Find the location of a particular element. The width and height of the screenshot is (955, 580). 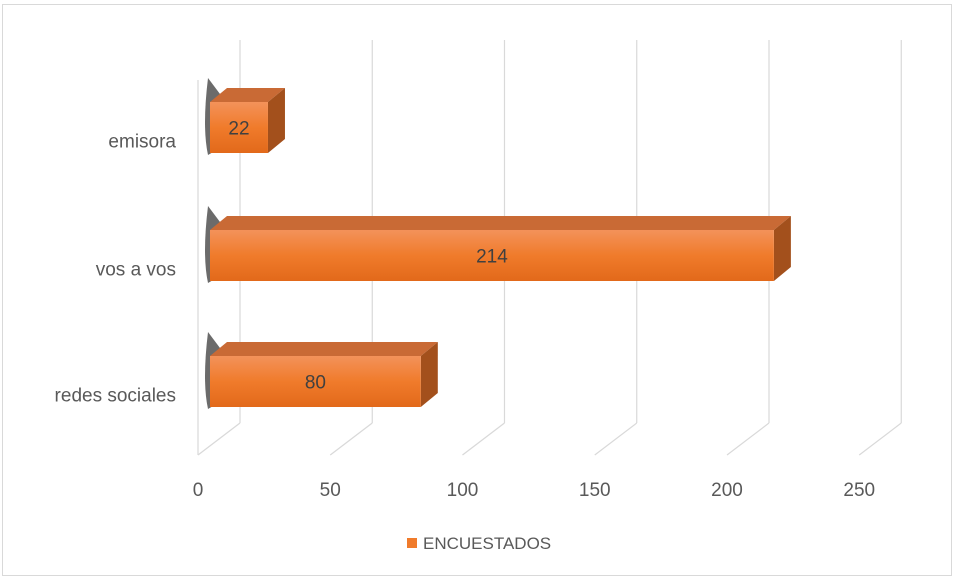

x-tick-label: 100 is located at coordinates (463, 490).